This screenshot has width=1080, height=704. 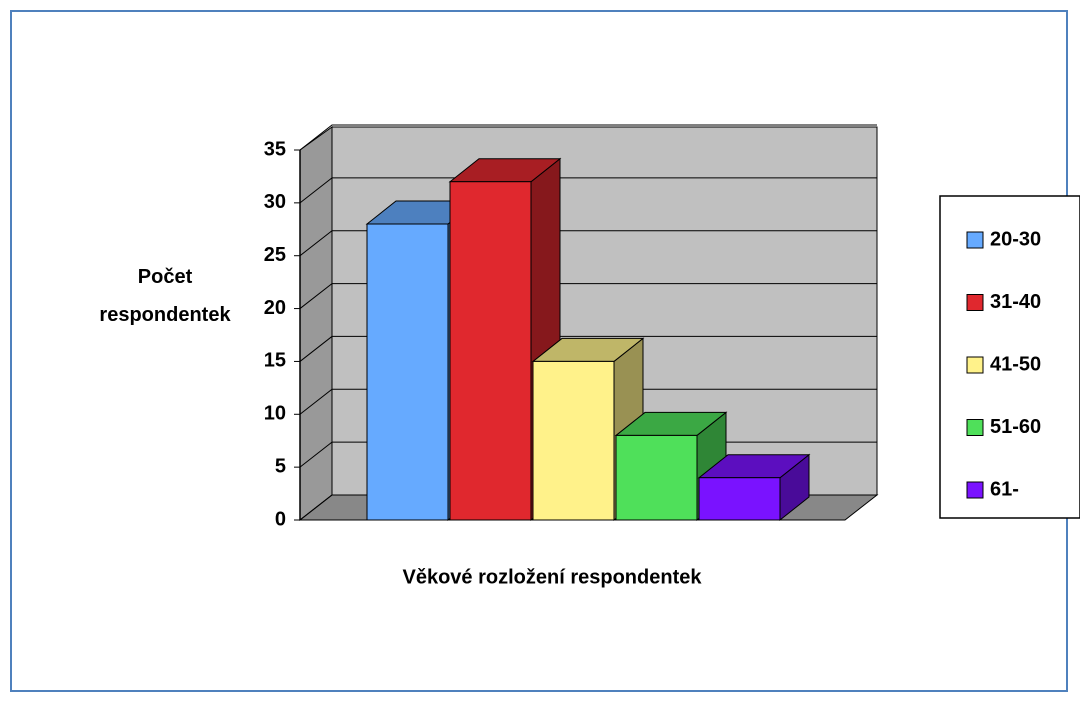 I want to click on y-tick-label: 15, so click(x=275, y=361).